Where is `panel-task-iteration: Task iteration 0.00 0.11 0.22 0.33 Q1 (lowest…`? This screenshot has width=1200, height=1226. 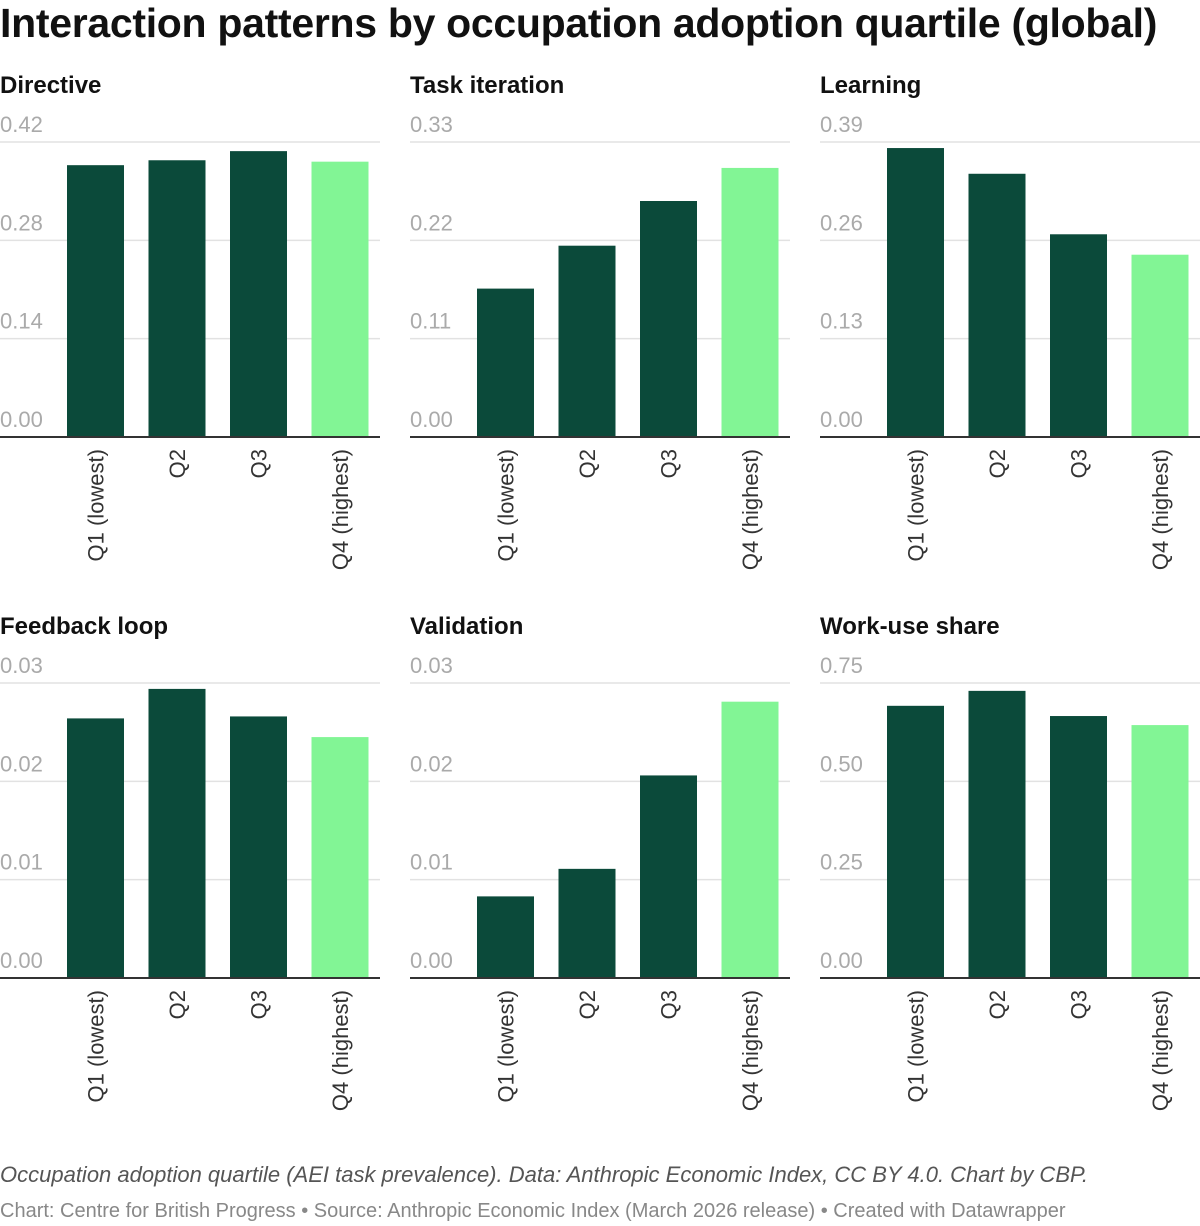 panel-task-iteration: Task iteration 0.00 0.11 0.22 0.33 Q1 (lowest… is located at coordinates (600, 335).